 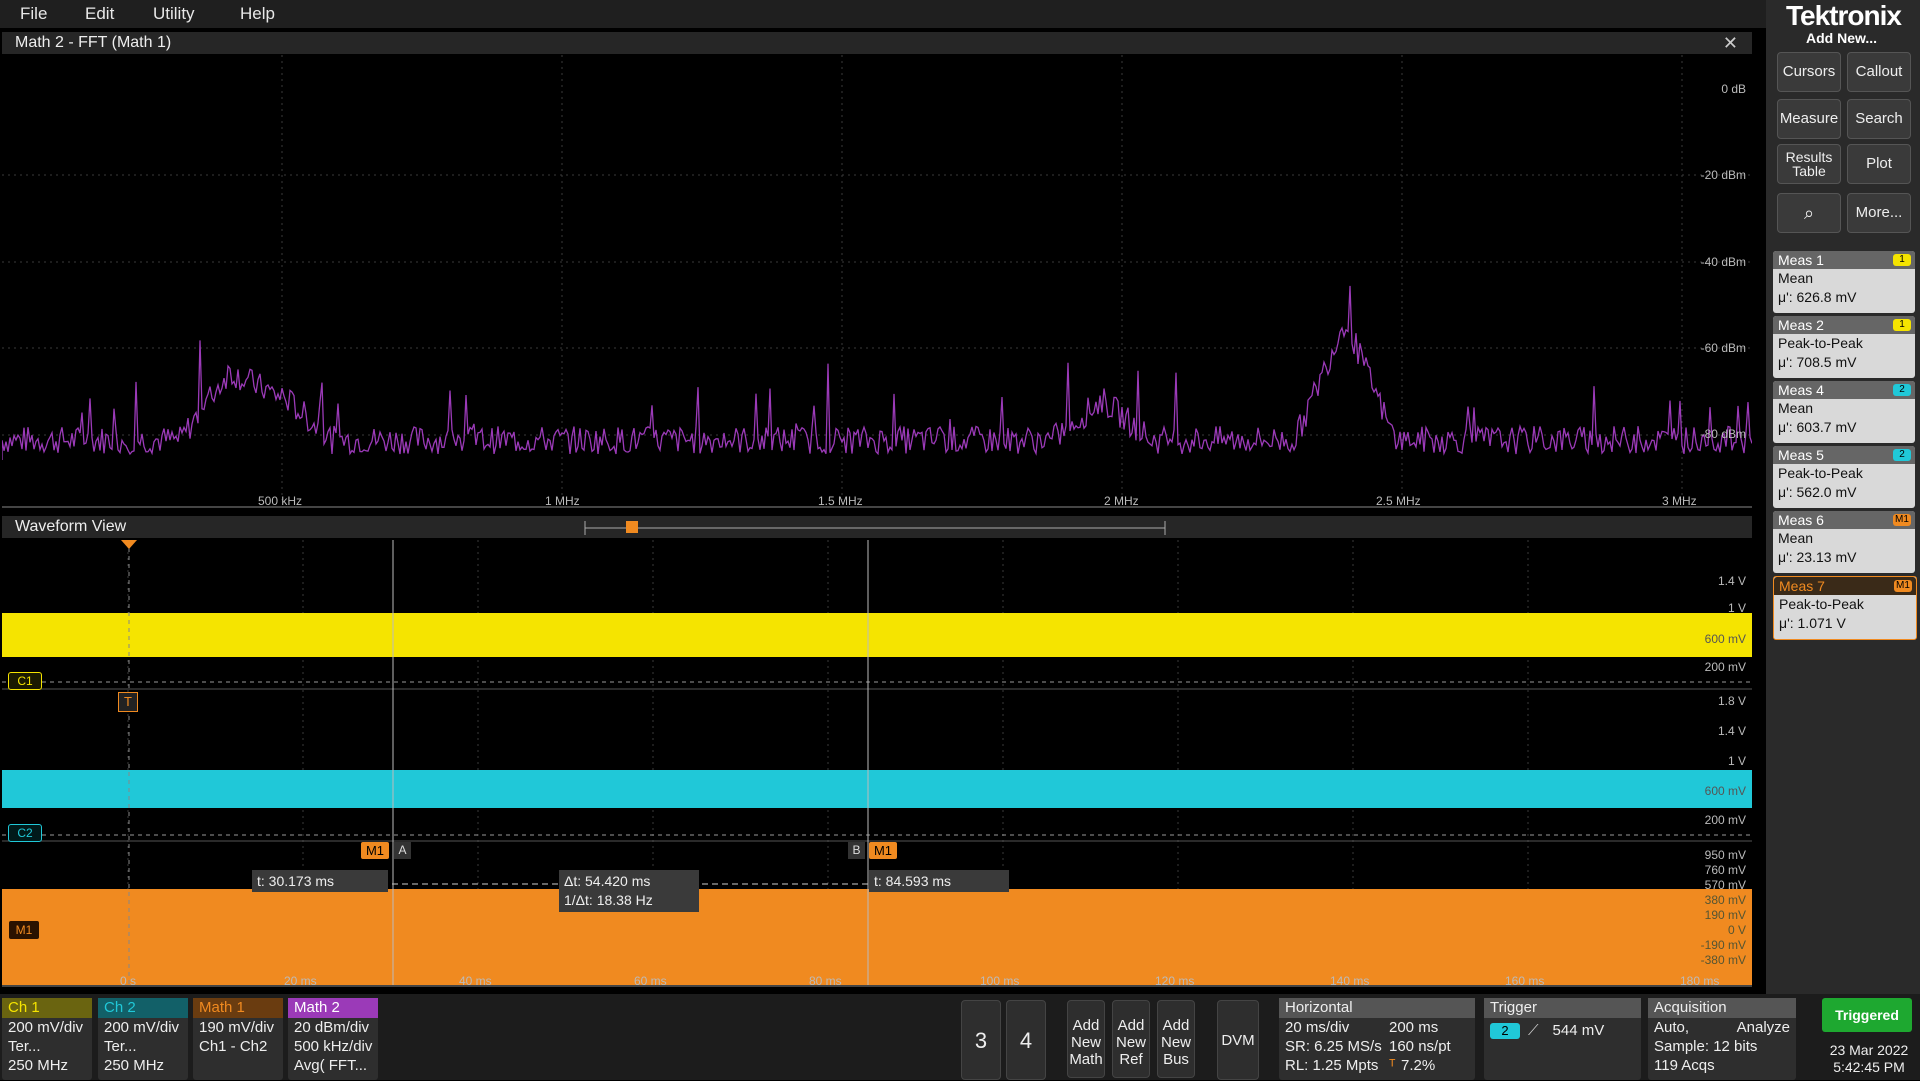 I want to click on math1-badge-expr: Ch1 - Ch2, so click(x=233, y=1046).